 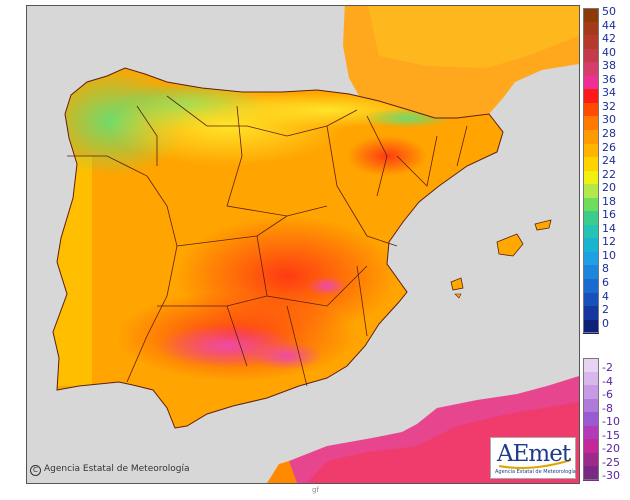 What do you see at coordinates (609, 52) in the screenshot?
I see `legend-label: 40` at bounding box center [609, 52].